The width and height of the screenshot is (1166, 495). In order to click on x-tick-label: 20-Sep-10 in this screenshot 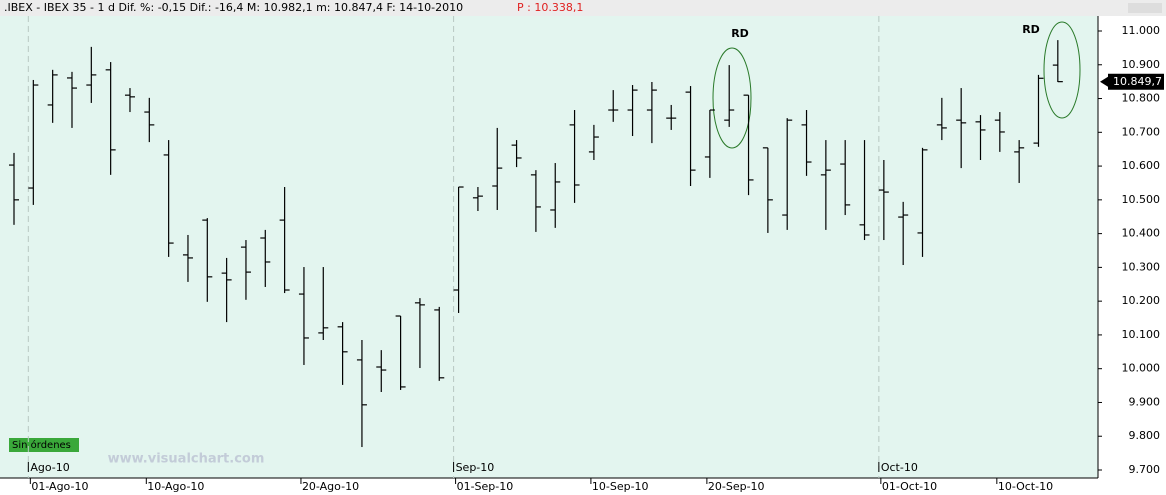, I will do `click(736, 486)`.